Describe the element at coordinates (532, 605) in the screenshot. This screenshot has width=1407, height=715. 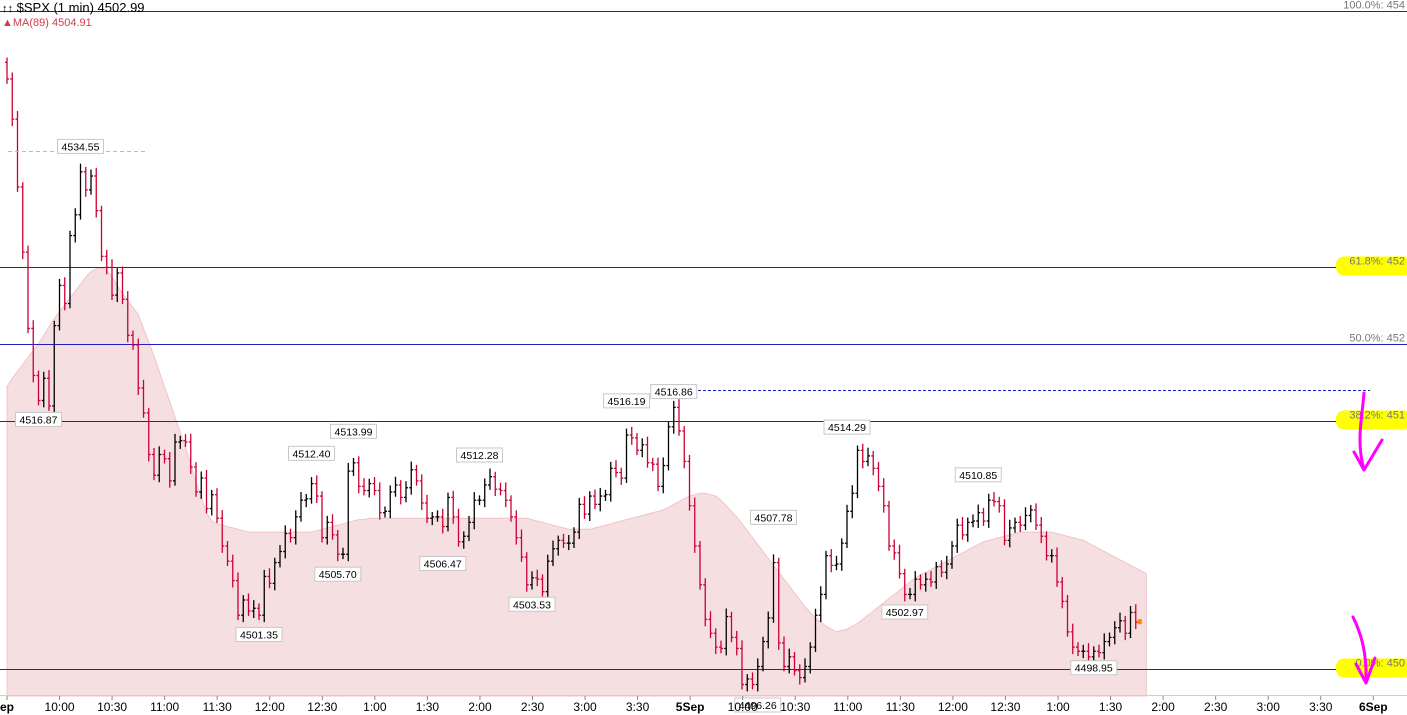
I see `svg-text: 4503.53` at that location.